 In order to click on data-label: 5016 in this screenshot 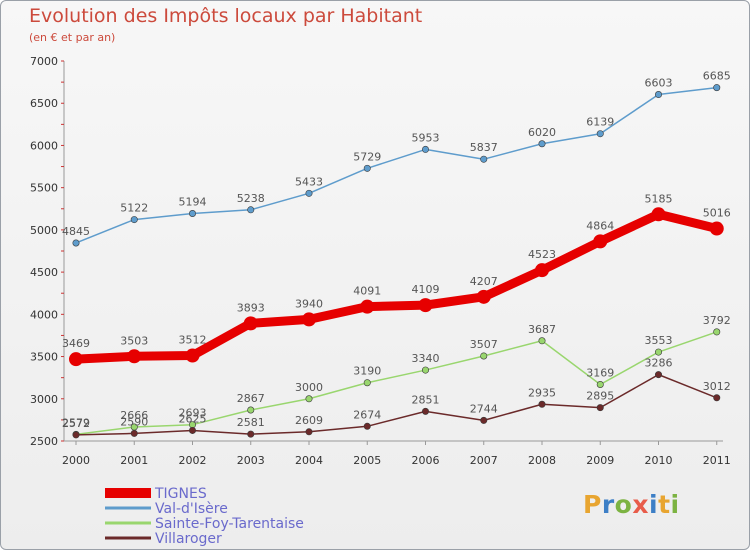, I will do `click(717, 213)`.